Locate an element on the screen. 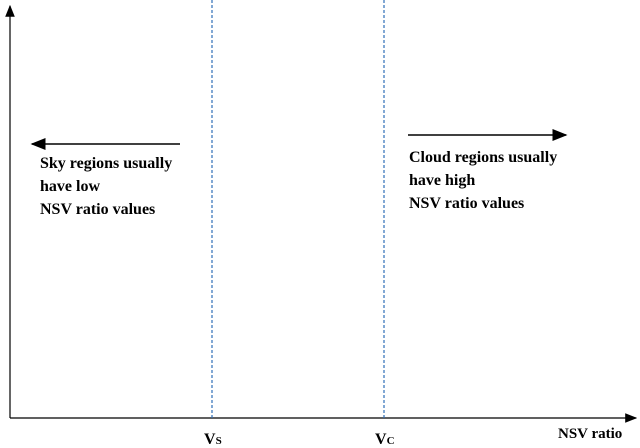 The width and height of the screenshot is (640, 448). subscript: C is located at coordinates (391, 441).